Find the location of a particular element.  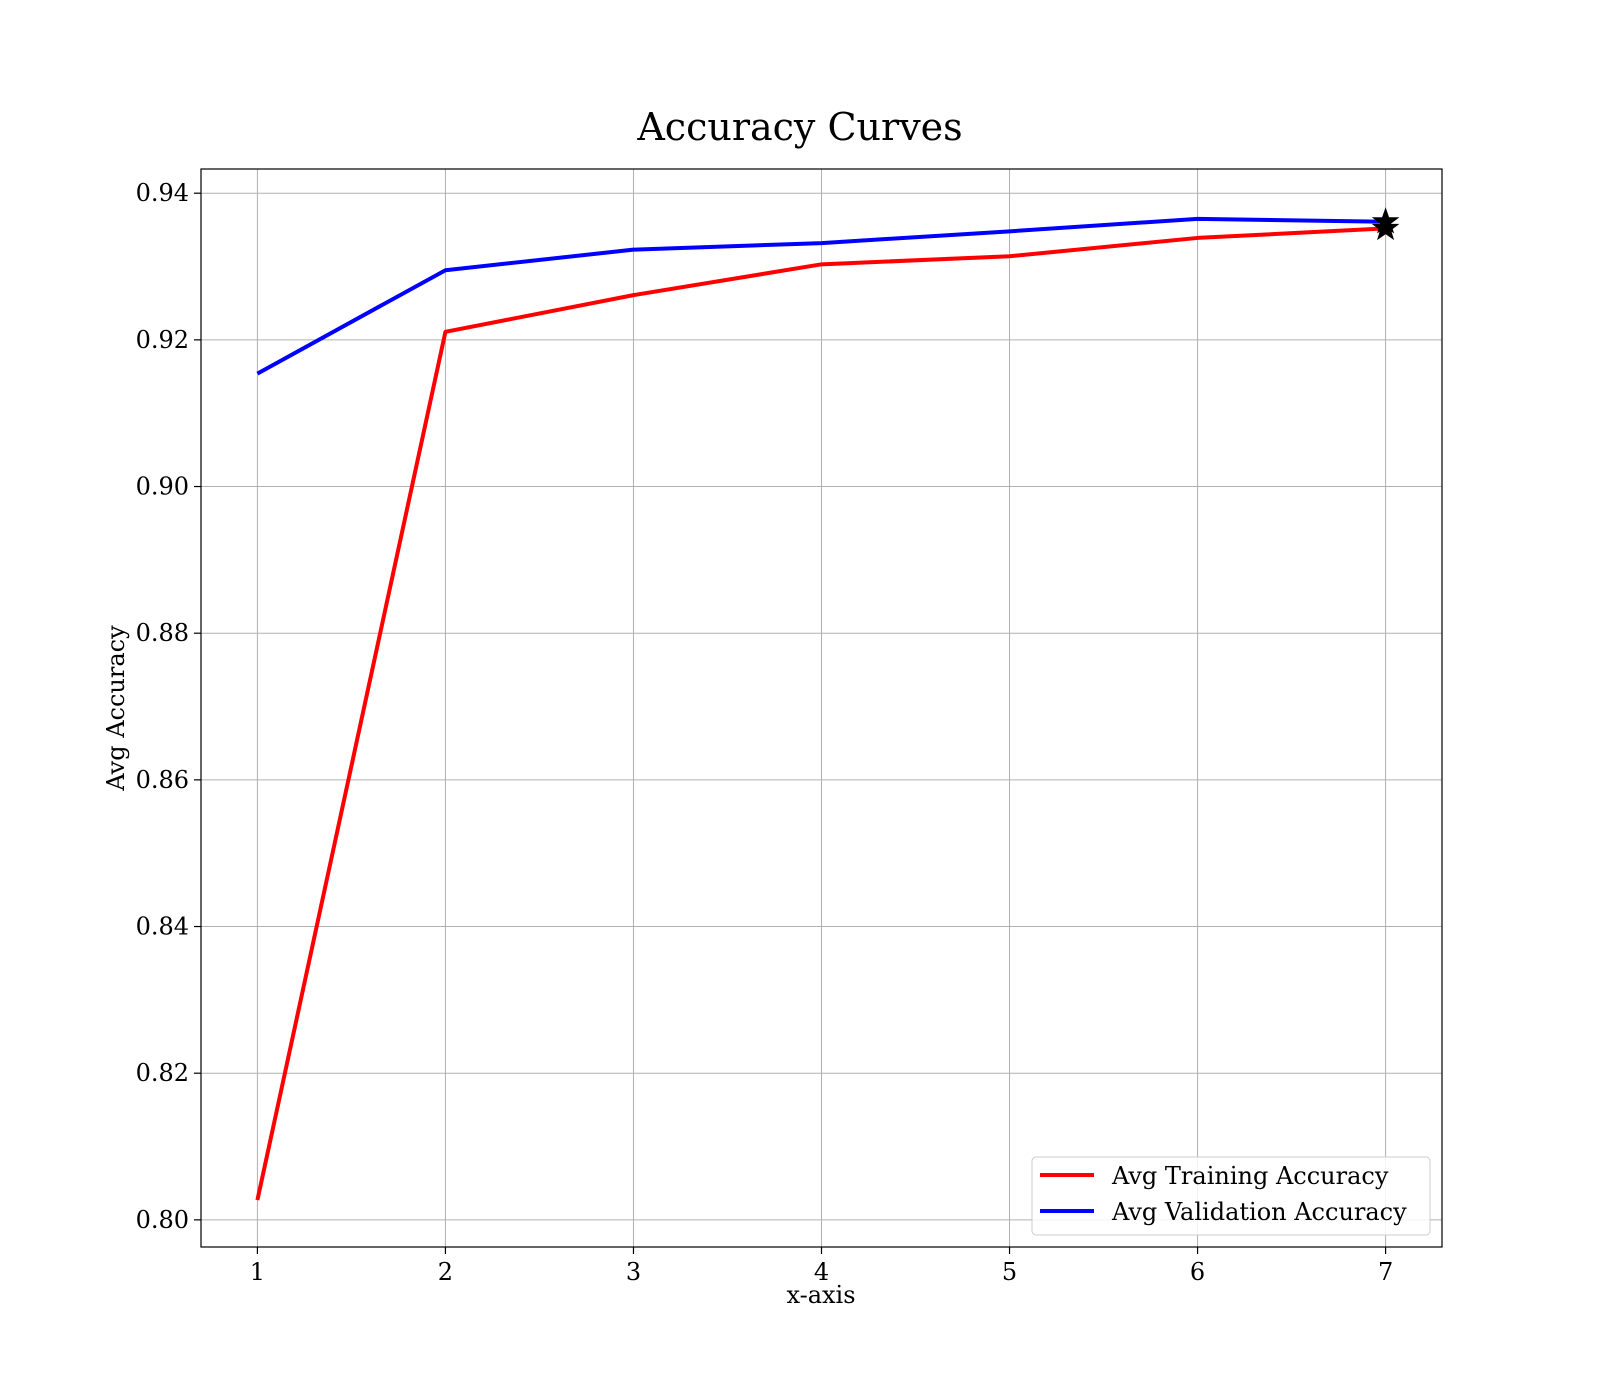

x-axis-label: x-axis is located at coordinates (820, 1295).